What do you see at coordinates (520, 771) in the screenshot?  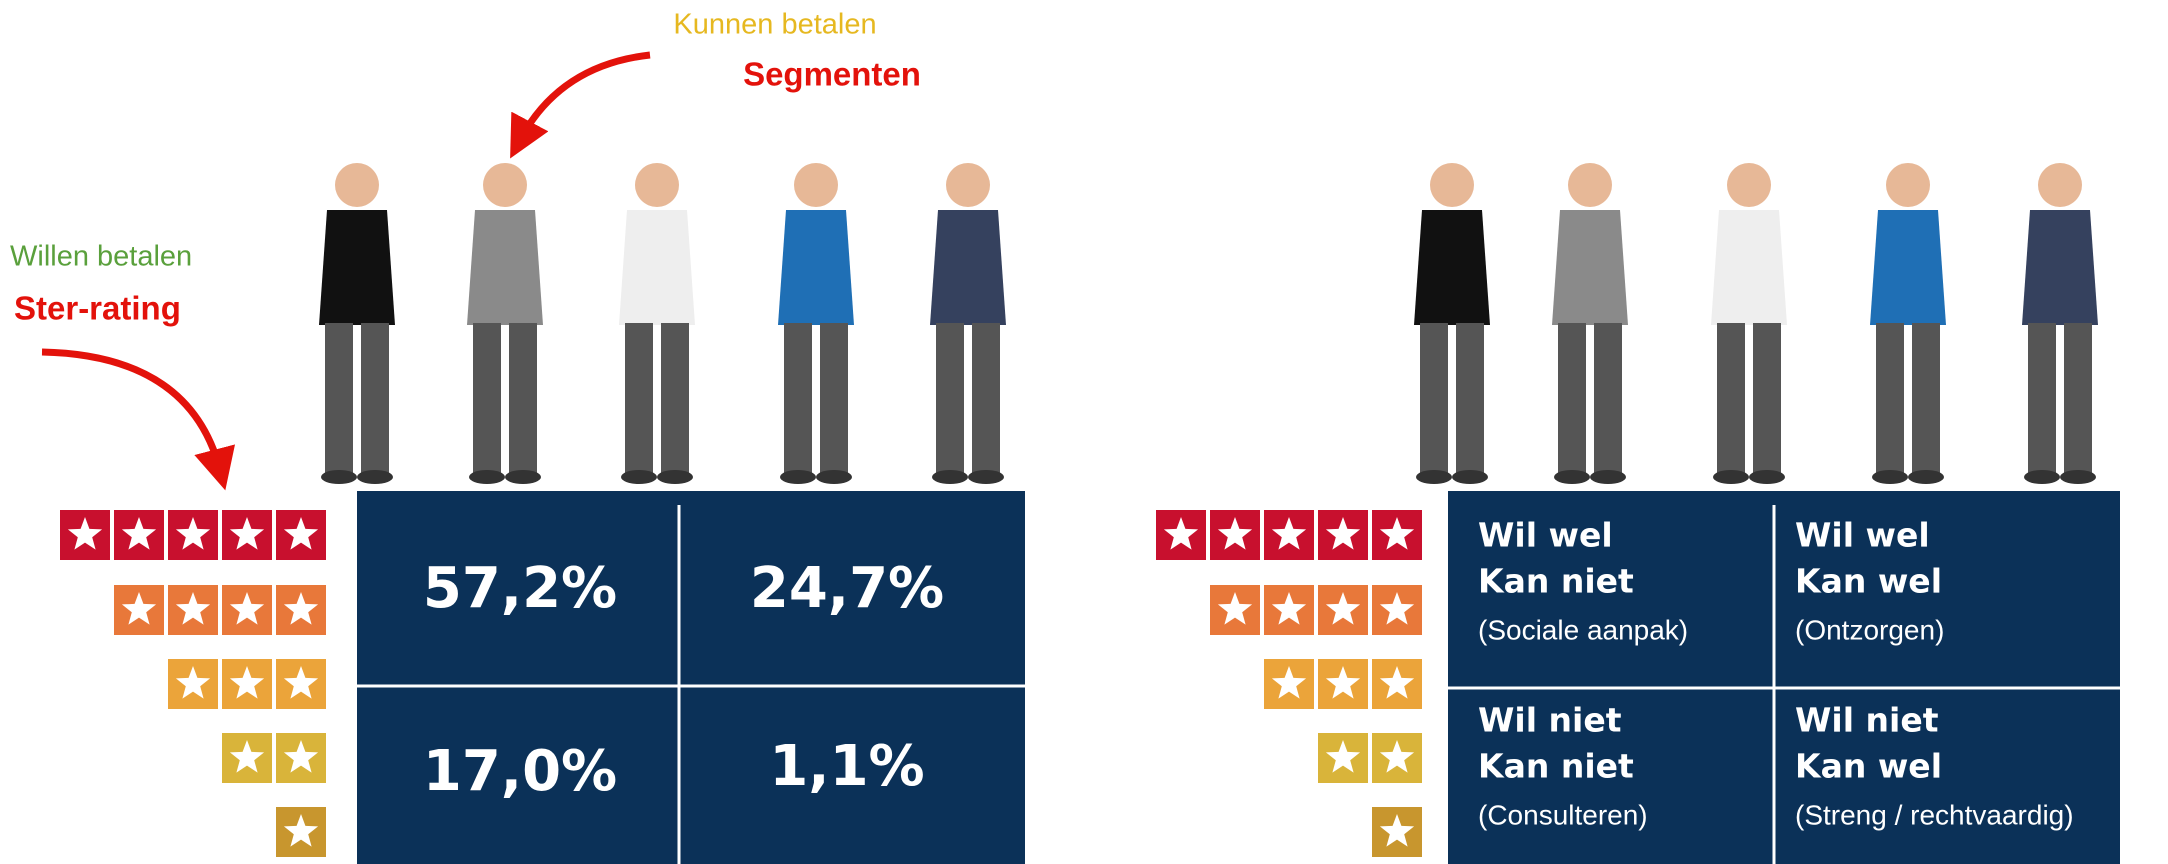 I see `cell-value: 17,0%` at bounding box center [520, 771].